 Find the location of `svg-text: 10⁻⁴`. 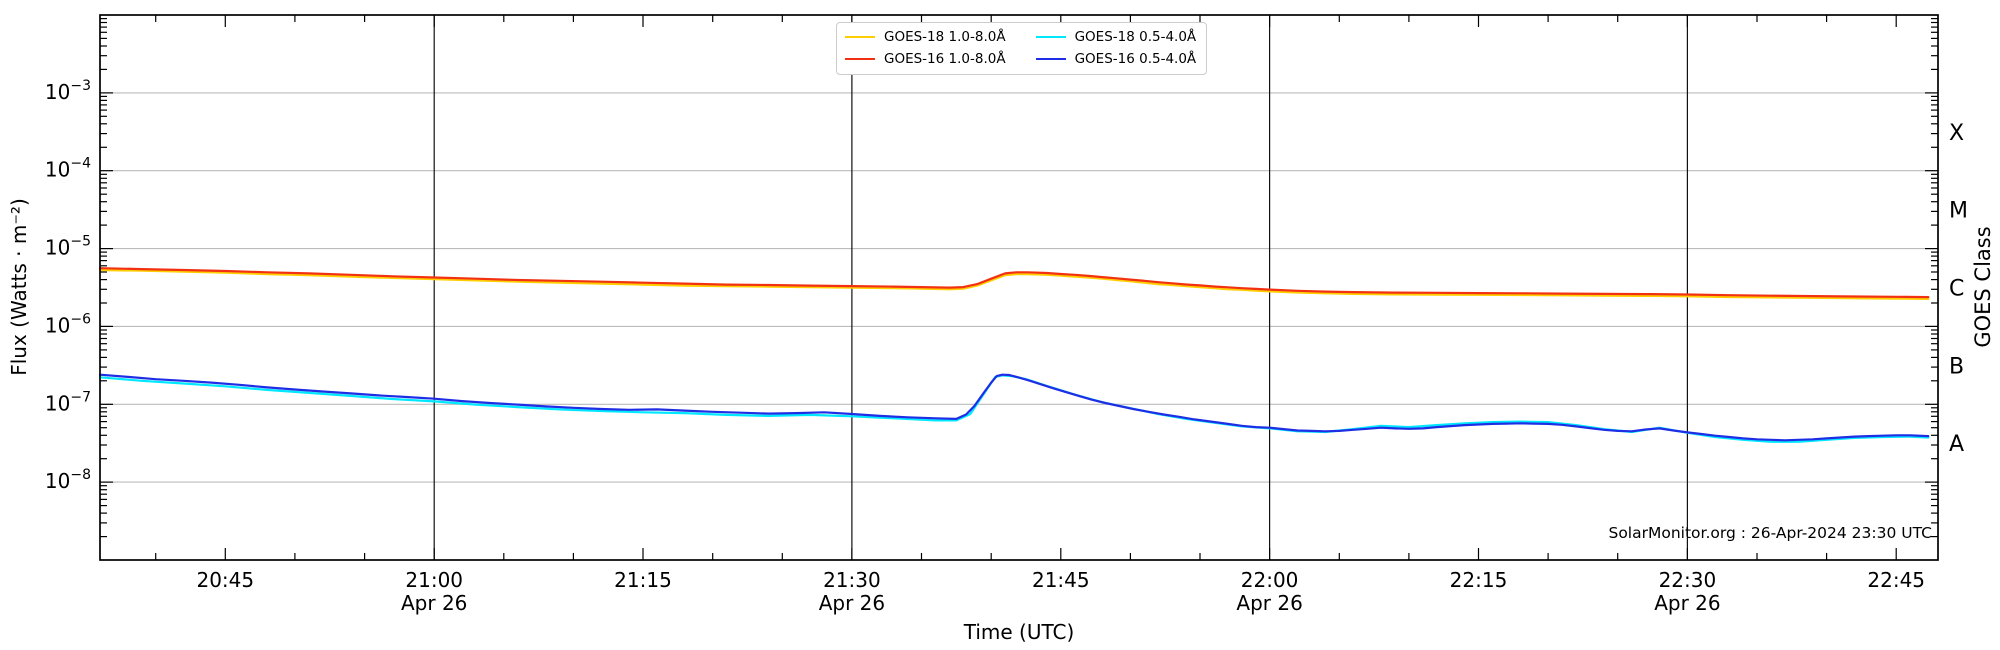

svg-text: 10⁻⁴ is located at coordinates (68, 169).